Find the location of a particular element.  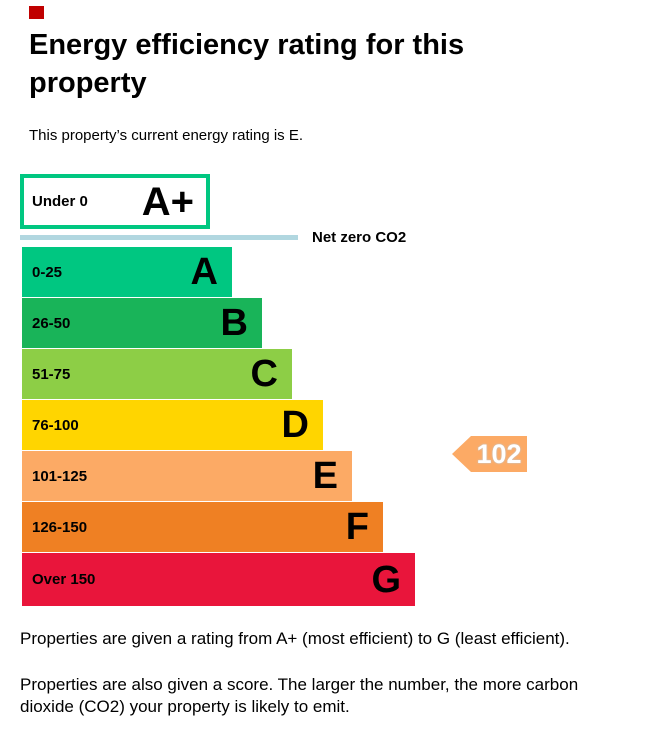

band-row-b: 26-50 B is located at coordinates (142, 323).